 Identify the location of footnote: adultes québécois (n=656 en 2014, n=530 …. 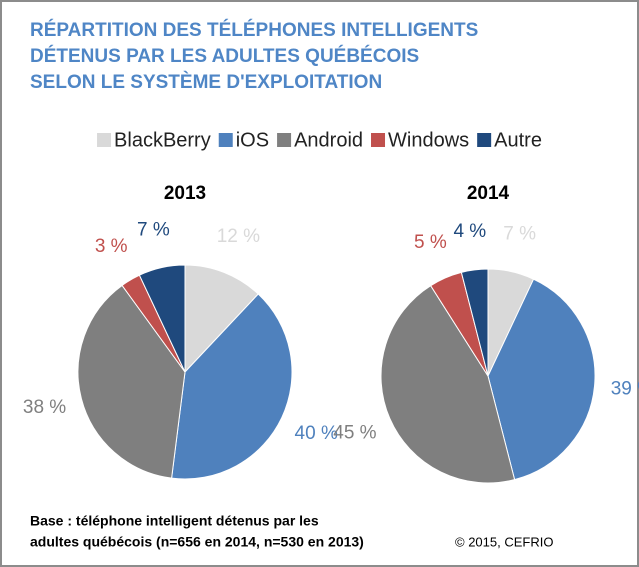
(197, 542).